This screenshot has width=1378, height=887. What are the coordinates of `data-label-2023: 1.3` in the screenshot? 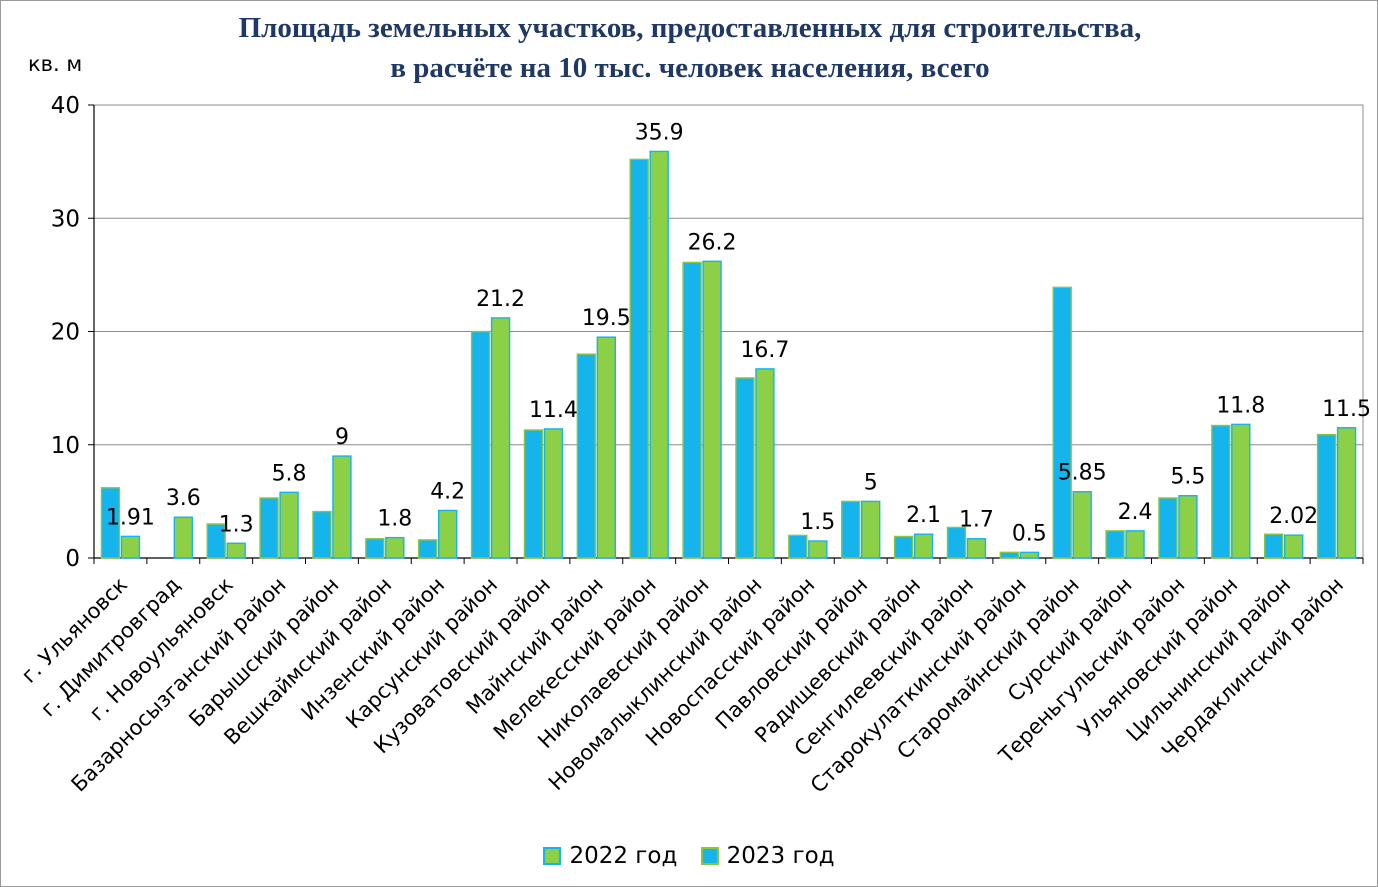 It's located at (236, 524).